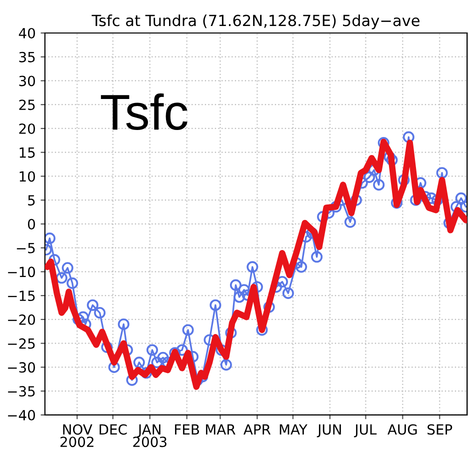 Image resolution: width=468 pixels, height=452 pixels. Describe the element at coordinates (149, 436) in the screenshot. I see `x-tick-label: JAN 2003` at that location.